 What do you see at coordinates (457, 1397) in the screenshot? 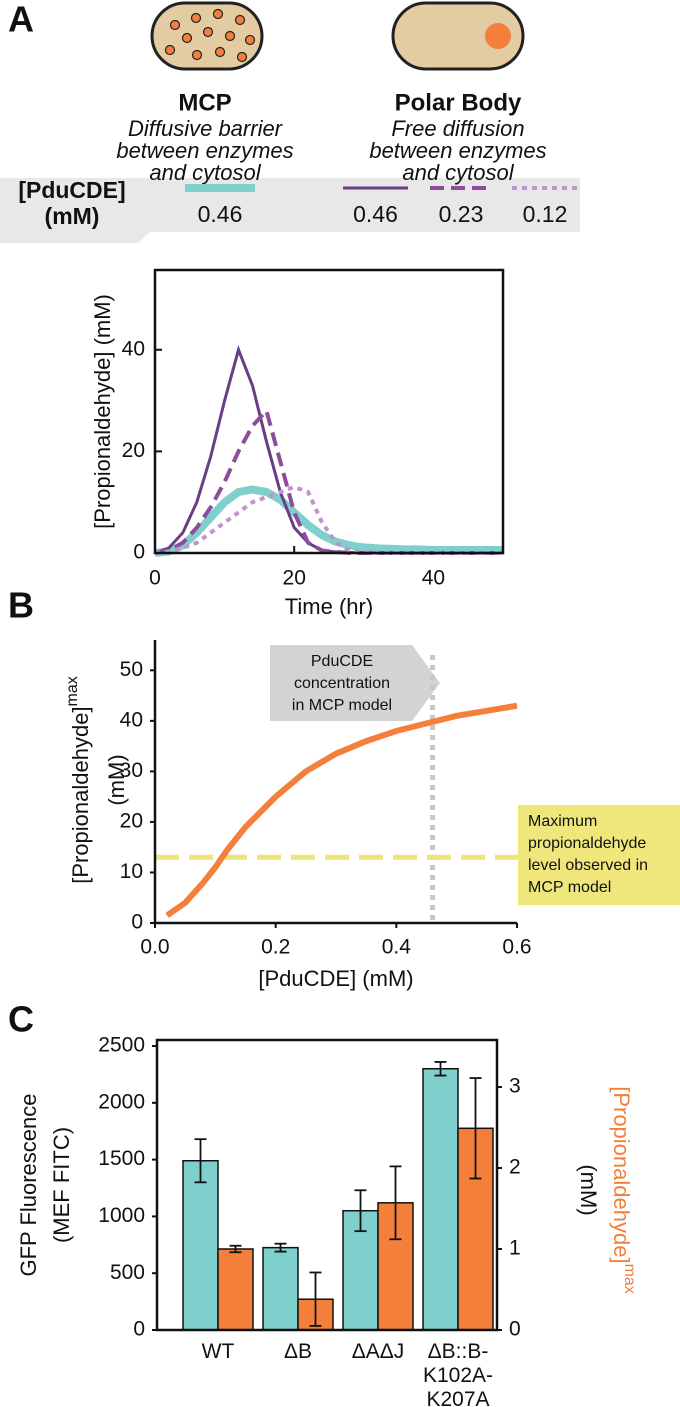
I see `x-tick-label-line: K207A` at bounding box center [457, 1397].